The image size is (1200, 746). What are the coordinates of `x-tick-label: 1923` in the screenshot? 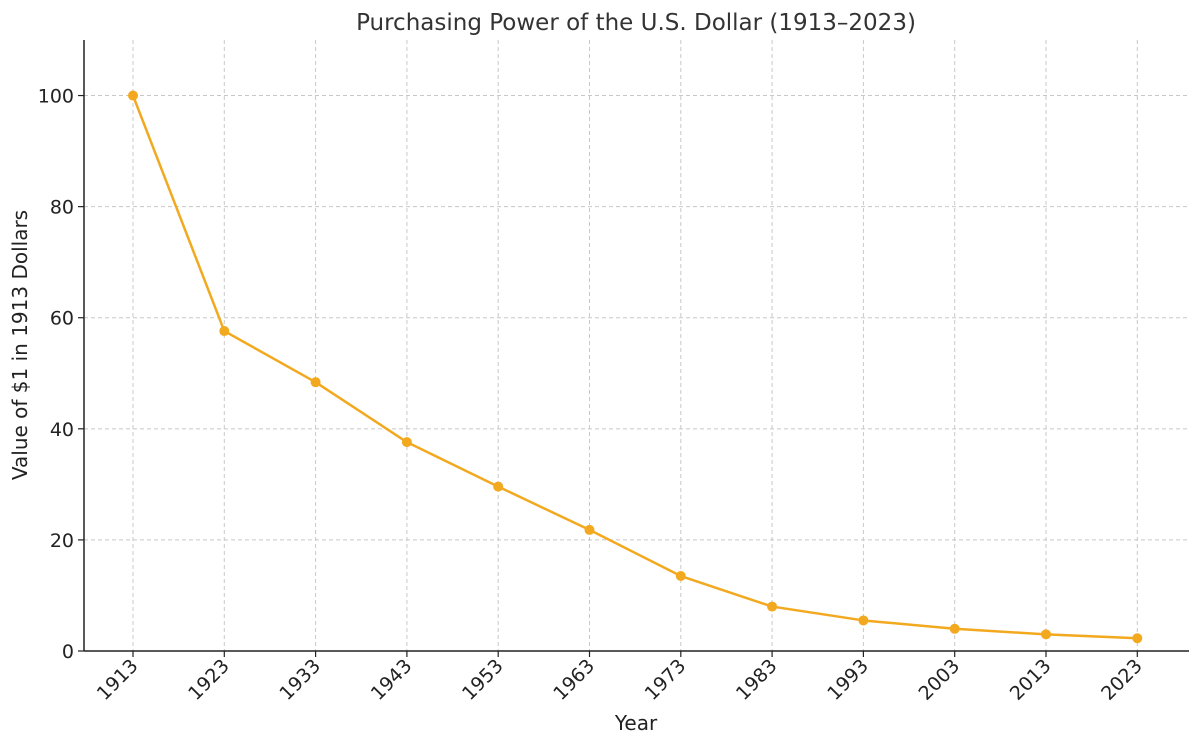 It's located at (209, 680).